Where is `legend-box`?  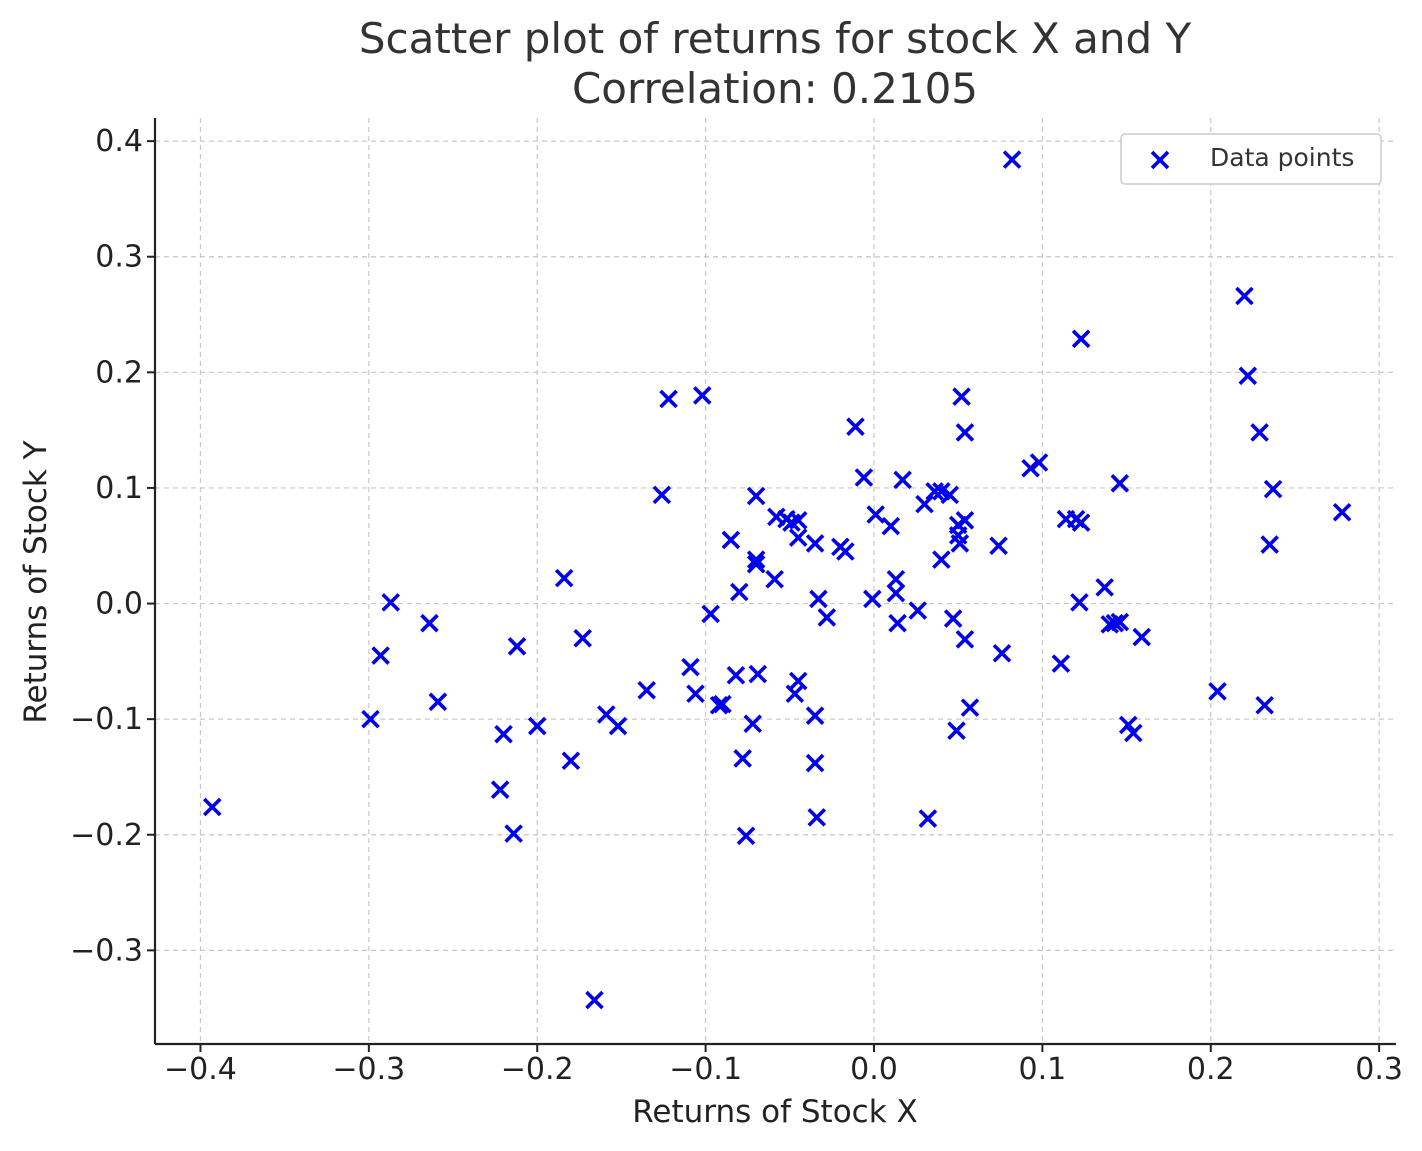 legend-box is located at coordinates (1251, 159).